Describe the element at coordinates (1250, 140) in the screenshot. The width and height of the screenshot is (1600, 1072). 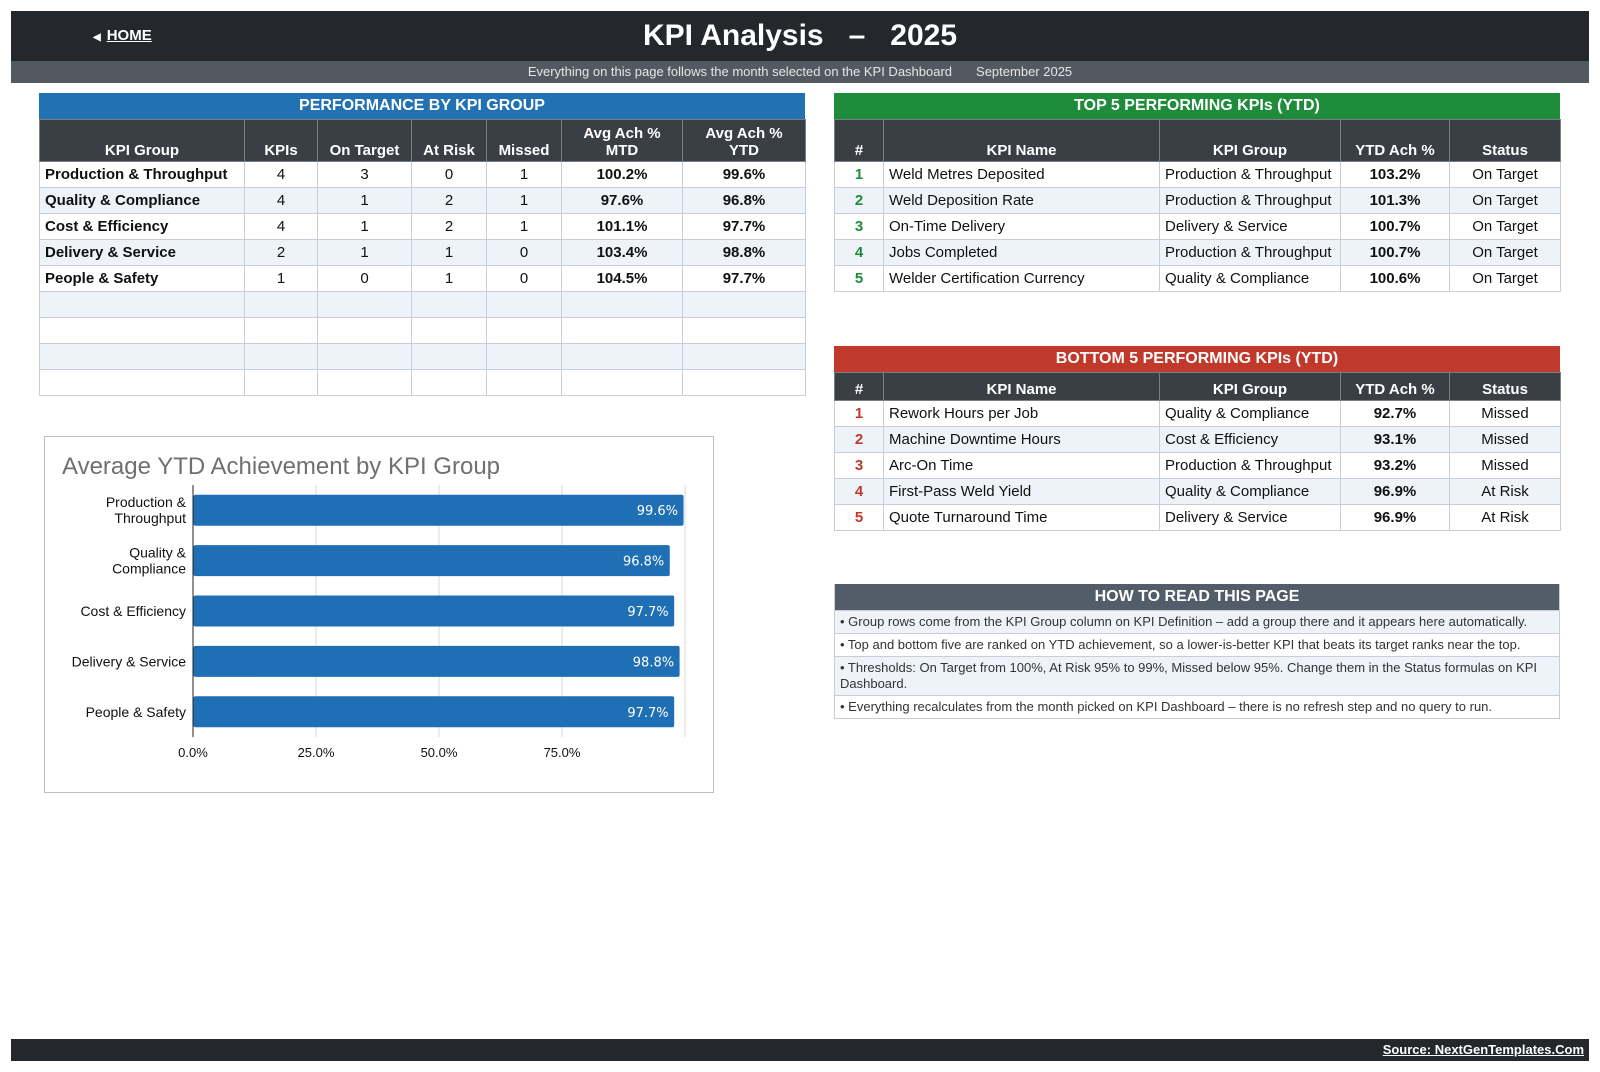
I see `top5-col-header: KPI Group` at that location.